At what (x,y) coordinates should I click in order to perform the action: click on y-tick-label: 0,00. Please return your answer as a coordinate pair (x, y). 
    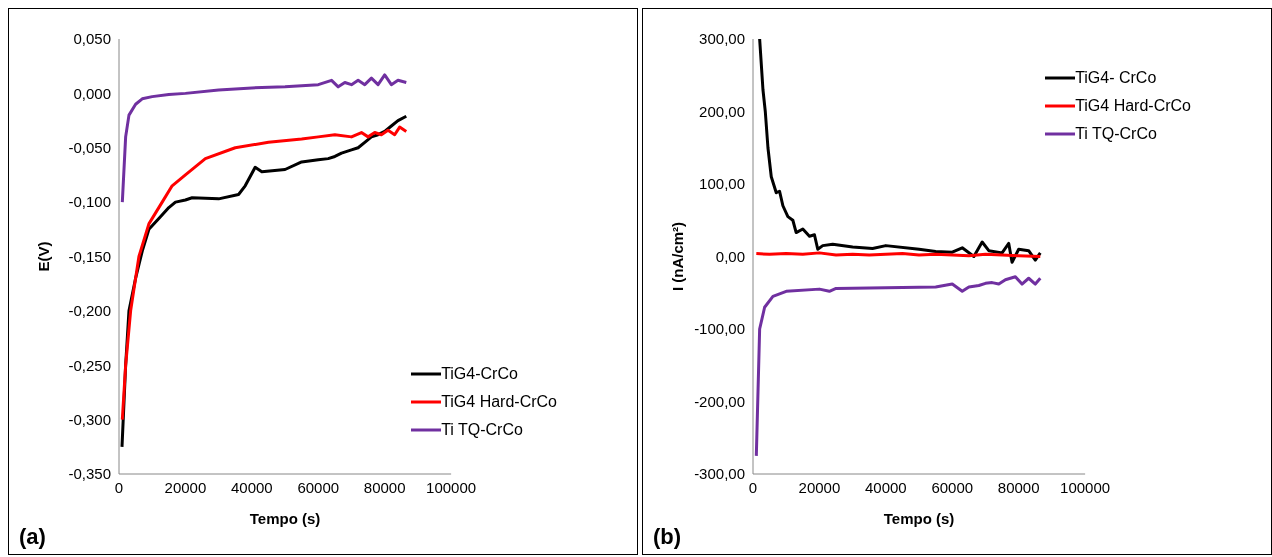
    Looking at the image, I should click on (730, 256).